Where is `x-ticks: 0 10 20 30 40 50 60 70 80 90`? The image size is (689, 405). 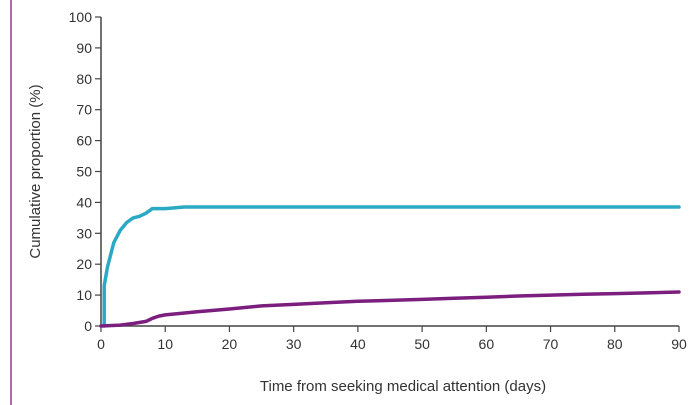 x-ticks: 0 10 20 30 40 50 60 70 80 90 is located at coordinates (392, 339).